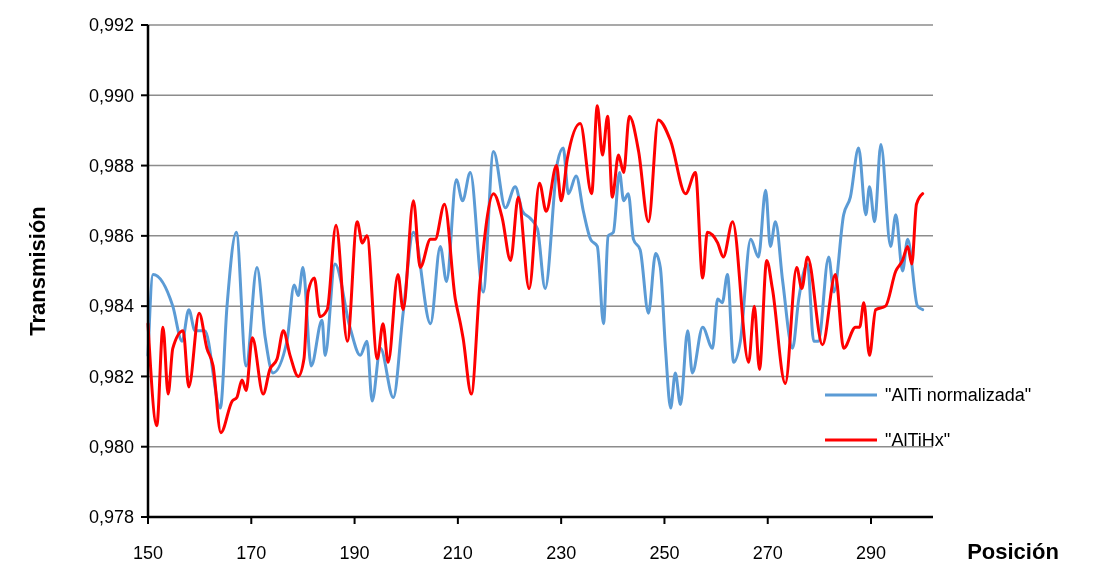 The image size is (1099, 567). Describe the element at coordinates (457, 553) in the screenshot. I see `x-tick-label: 210` at that location.